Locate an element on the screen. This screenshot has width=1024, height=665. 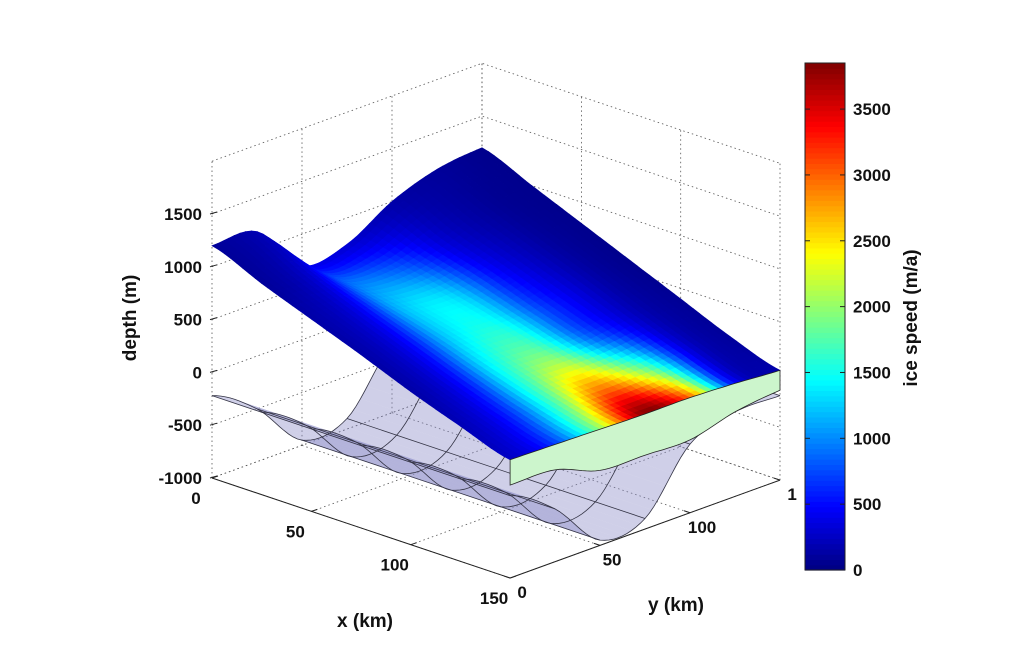
x-tick-label: 150 is located at coordinates (494, 598).